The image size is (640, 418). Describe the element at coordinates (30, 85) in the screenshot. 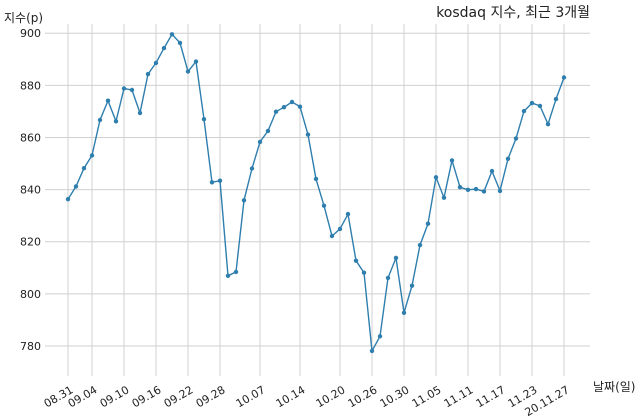

I see `y-tick-label: 880` at that location.